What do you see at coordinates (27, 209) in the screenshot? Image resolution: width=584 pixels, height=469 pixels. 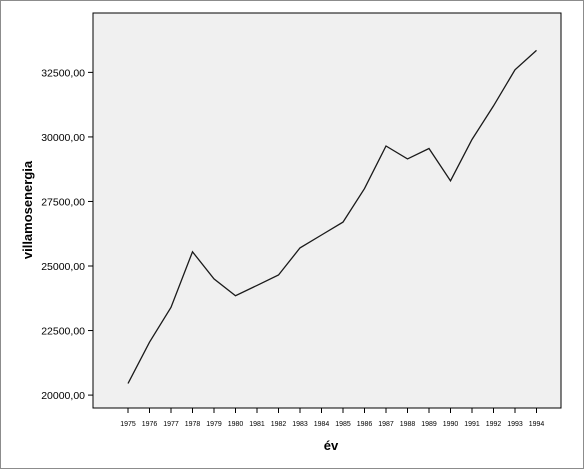 I see `y-axis-title: villamosenergia` at bounding box center [27, 209].